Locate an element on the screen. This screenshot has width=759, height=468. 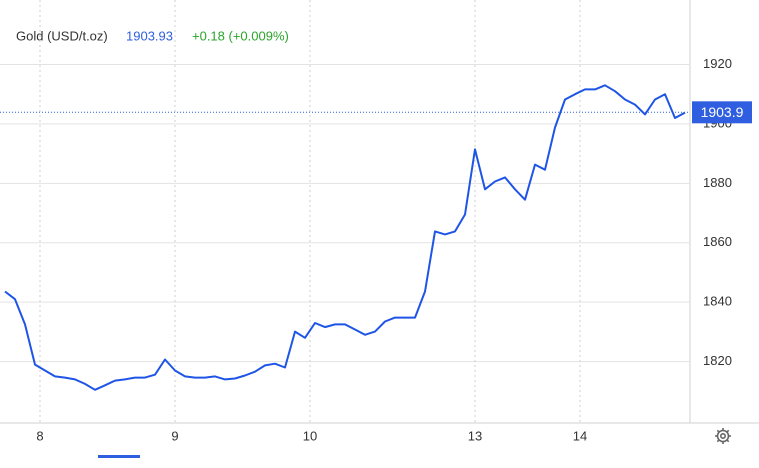
last-price-label: 1903.9 is located at coordinates (722, 112).